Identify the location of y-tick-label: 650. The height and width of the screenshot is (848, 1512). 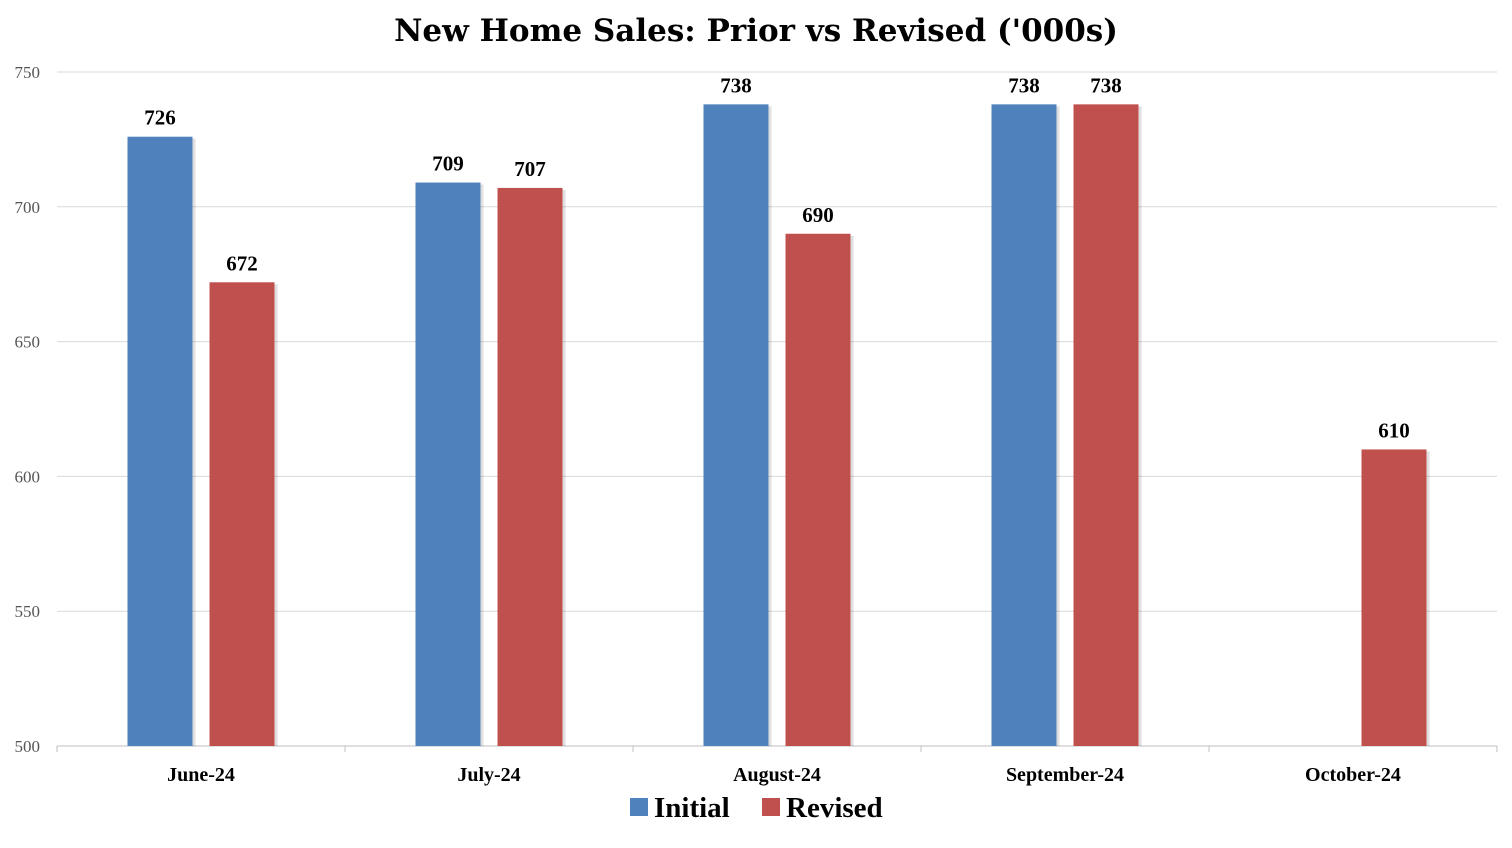
(28, 342).